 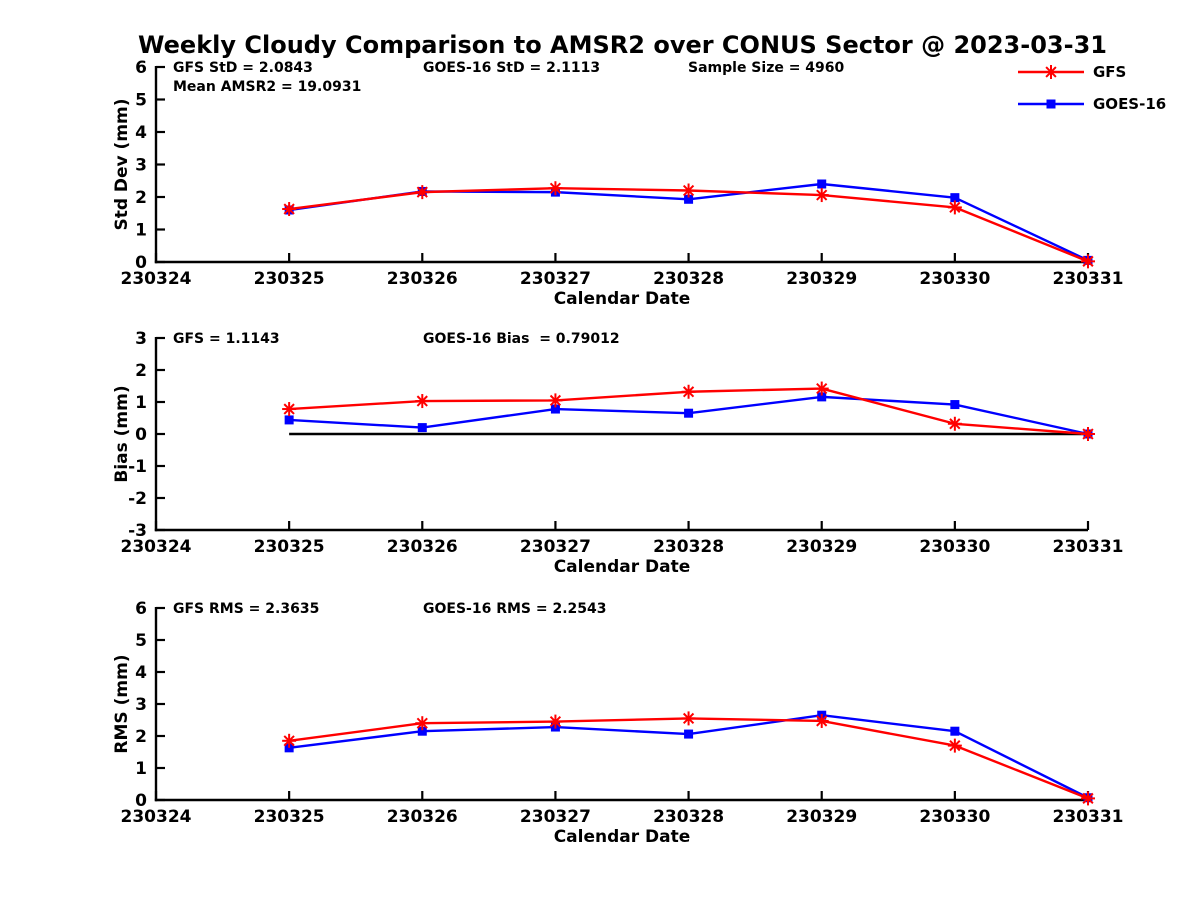 I want to click on goes-16-line, so click(x=688, y=756).